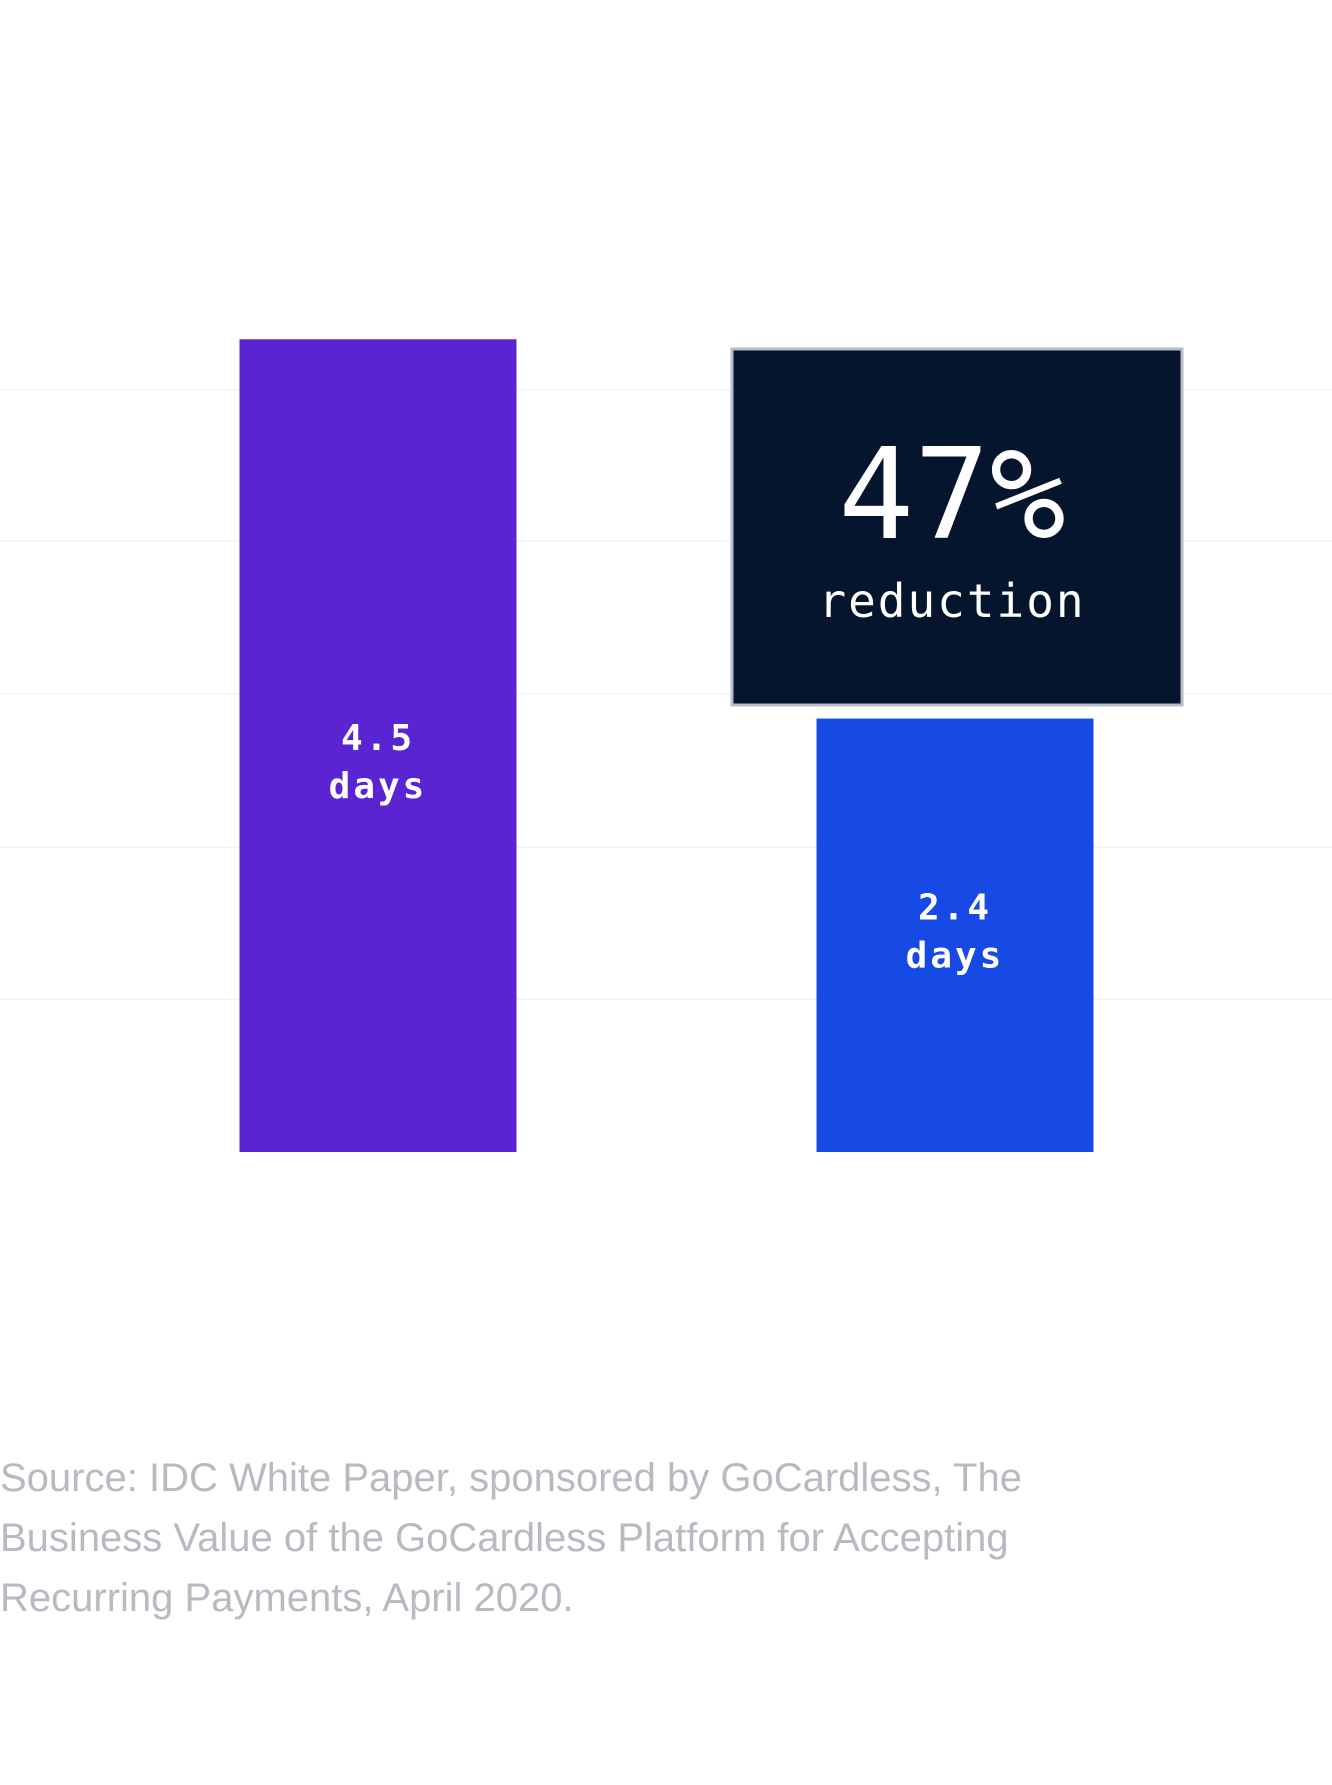 This screenshot has width=1332, height=1785. What do you see at coordinates (952, 494) in the screenshot?
I see `callout-value: 47%` at bounding box center [952, 494].